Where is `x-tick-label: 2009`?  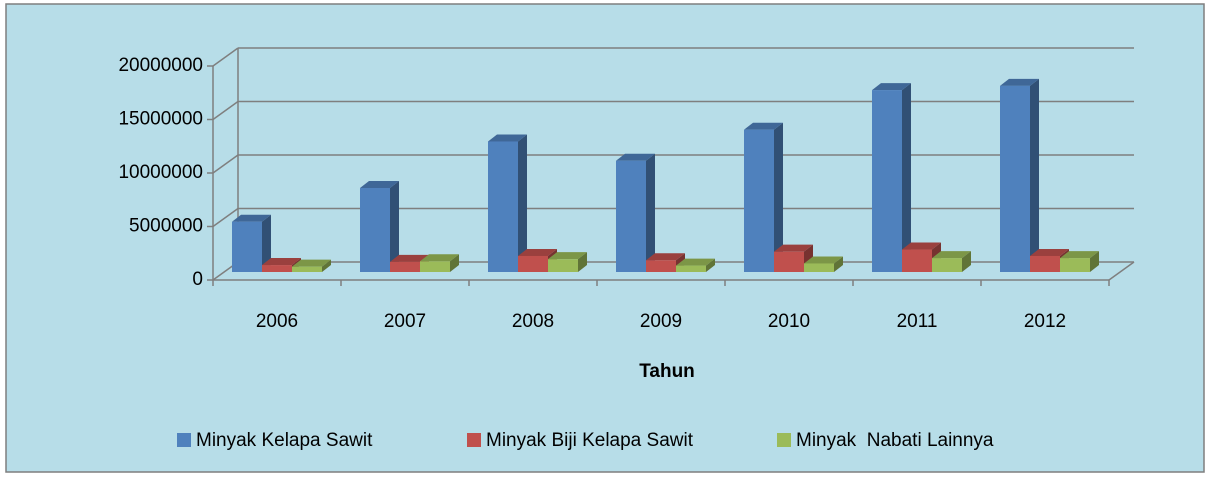
x-tick-label: 2009 is located at coordinates (661, 321).